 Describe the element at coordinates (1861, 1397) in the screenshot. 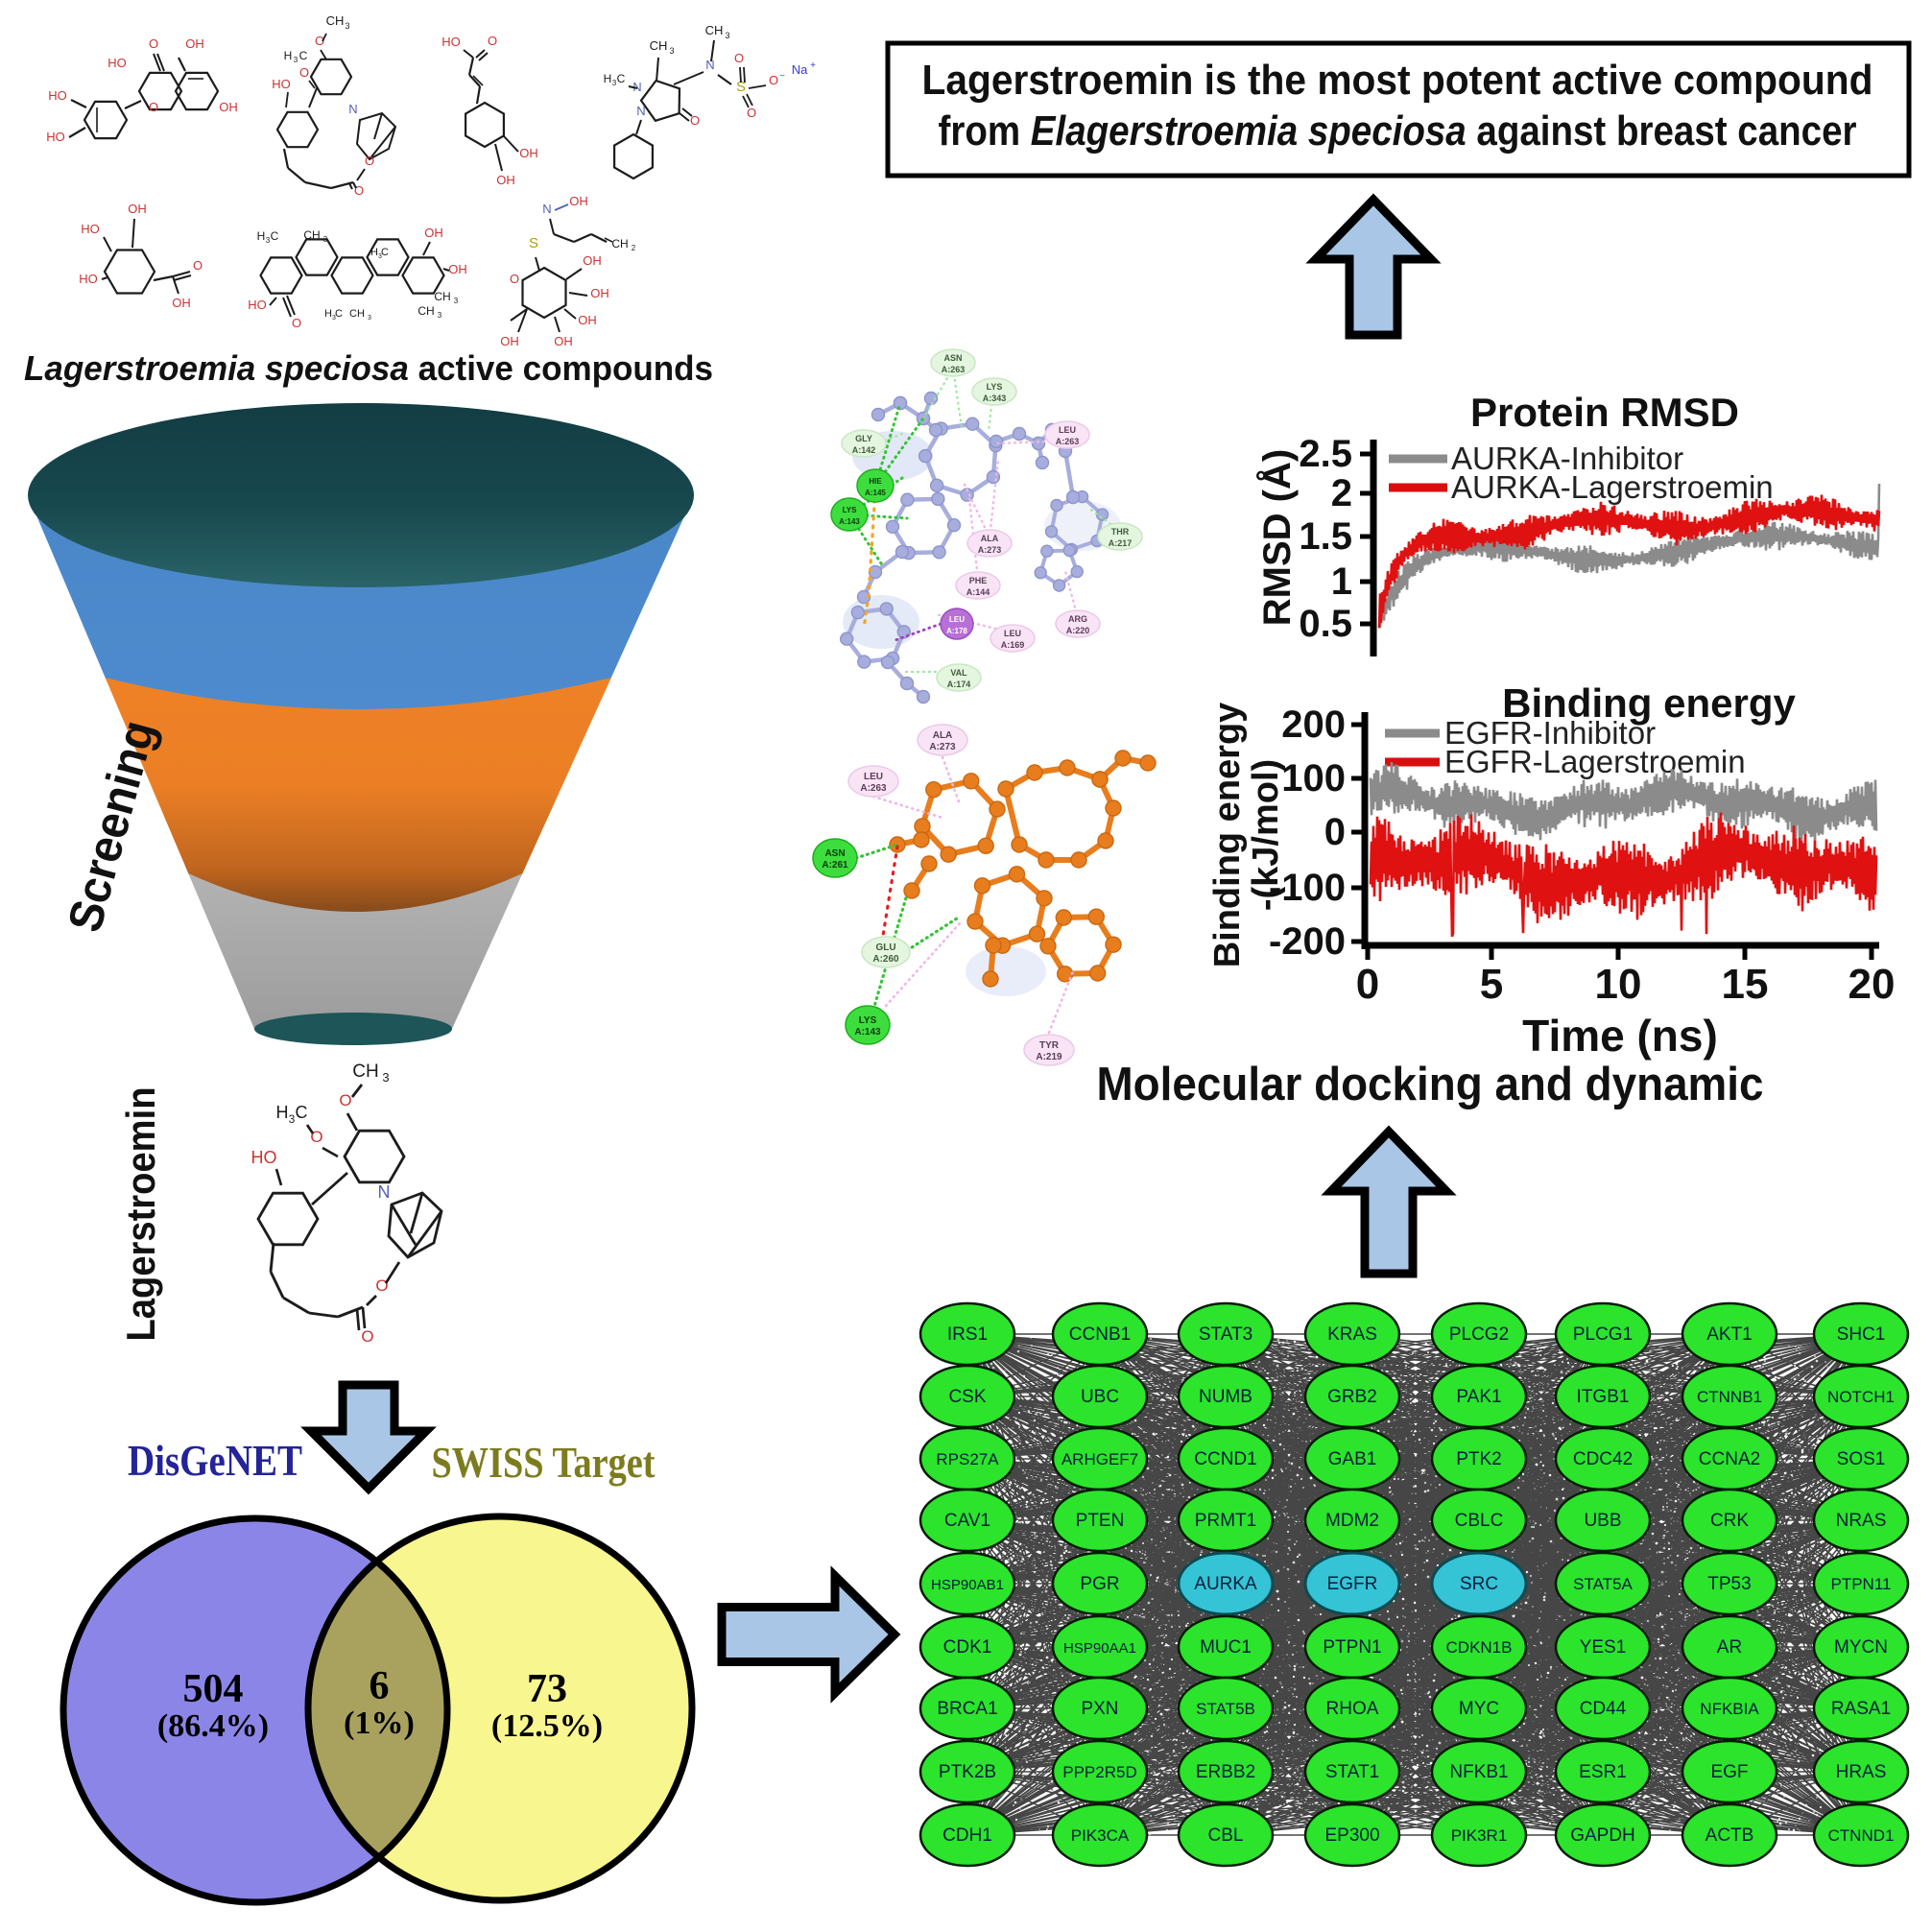

I see `svg-text: NOTCH1` at that location.